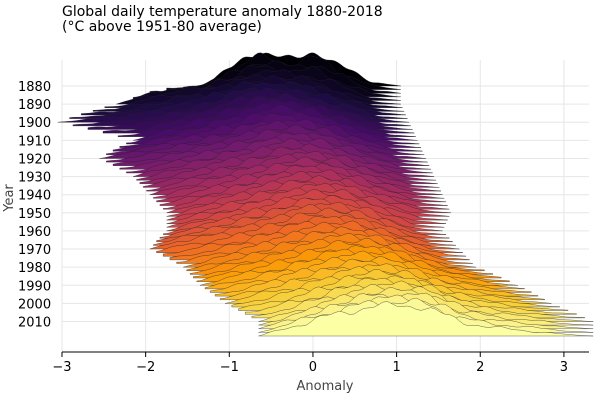 This screenshot has width=600, height=400. What do you see at coordinates (34, 196) in the screenshot?
I see `y-tick-label: 1940` at bounding box center [34, 196].